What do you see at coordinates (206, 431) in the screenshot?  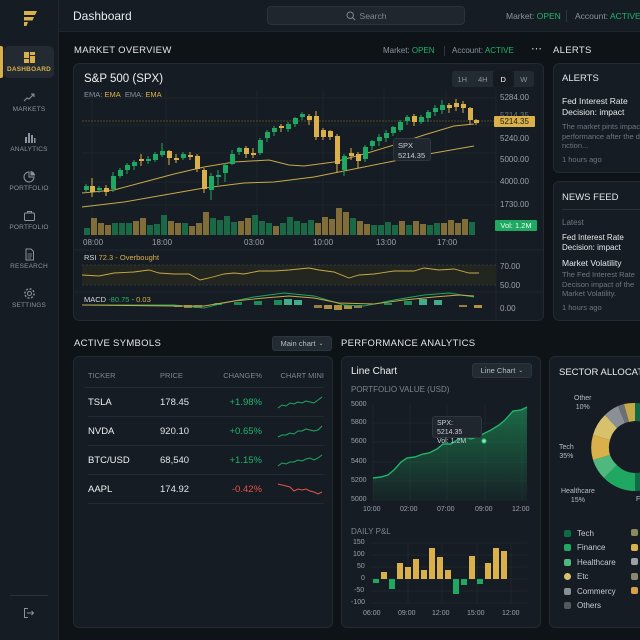 I see `table-row: NVDA 920.10 +0.65%` at bounding box center [206, 431].